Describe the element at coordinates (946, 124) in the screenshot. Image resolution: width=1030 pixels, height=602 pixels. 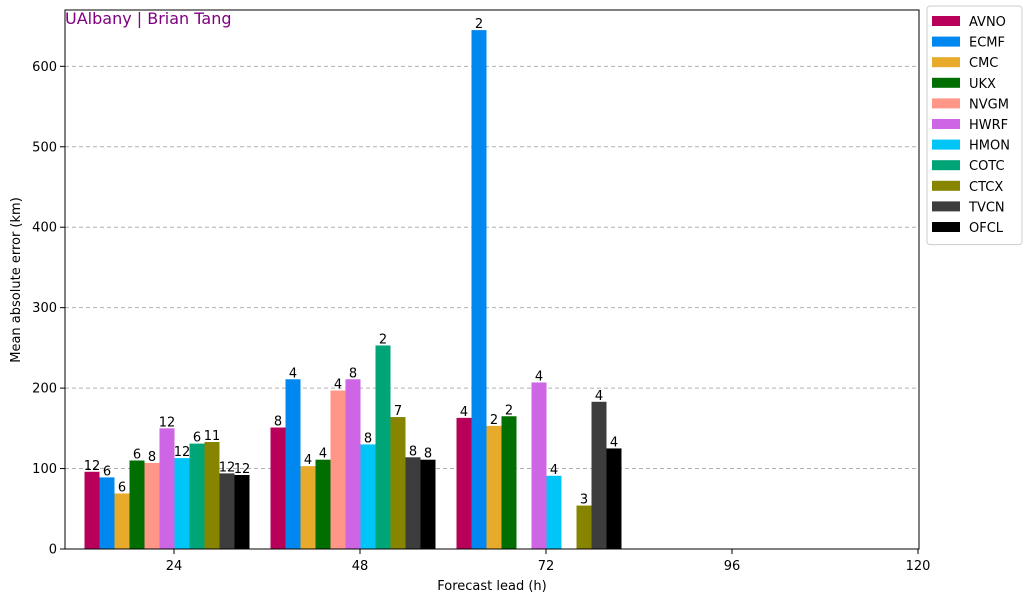
I see `legend-swatch-hwrf` at that location.